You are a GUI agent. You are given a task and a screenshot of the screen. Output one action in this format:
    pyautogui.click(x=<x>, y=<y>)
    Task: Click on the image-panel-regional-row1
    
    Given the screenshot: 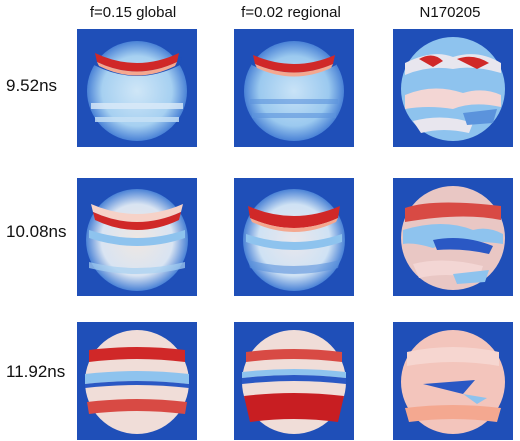 What is the action you would take?
    pyautogui.click(x=294, y=88)
    